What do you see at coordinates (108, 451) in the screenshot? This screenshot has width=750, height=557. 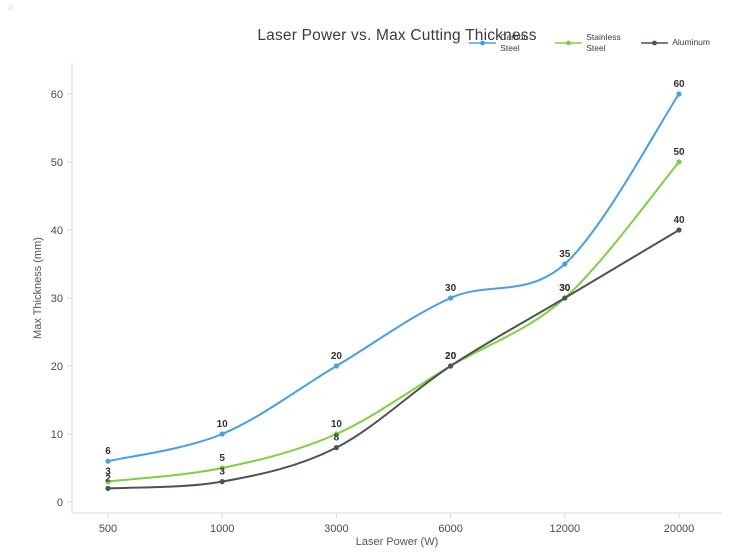 I see `data-point-label: 6` at bounding box center [108, 451].